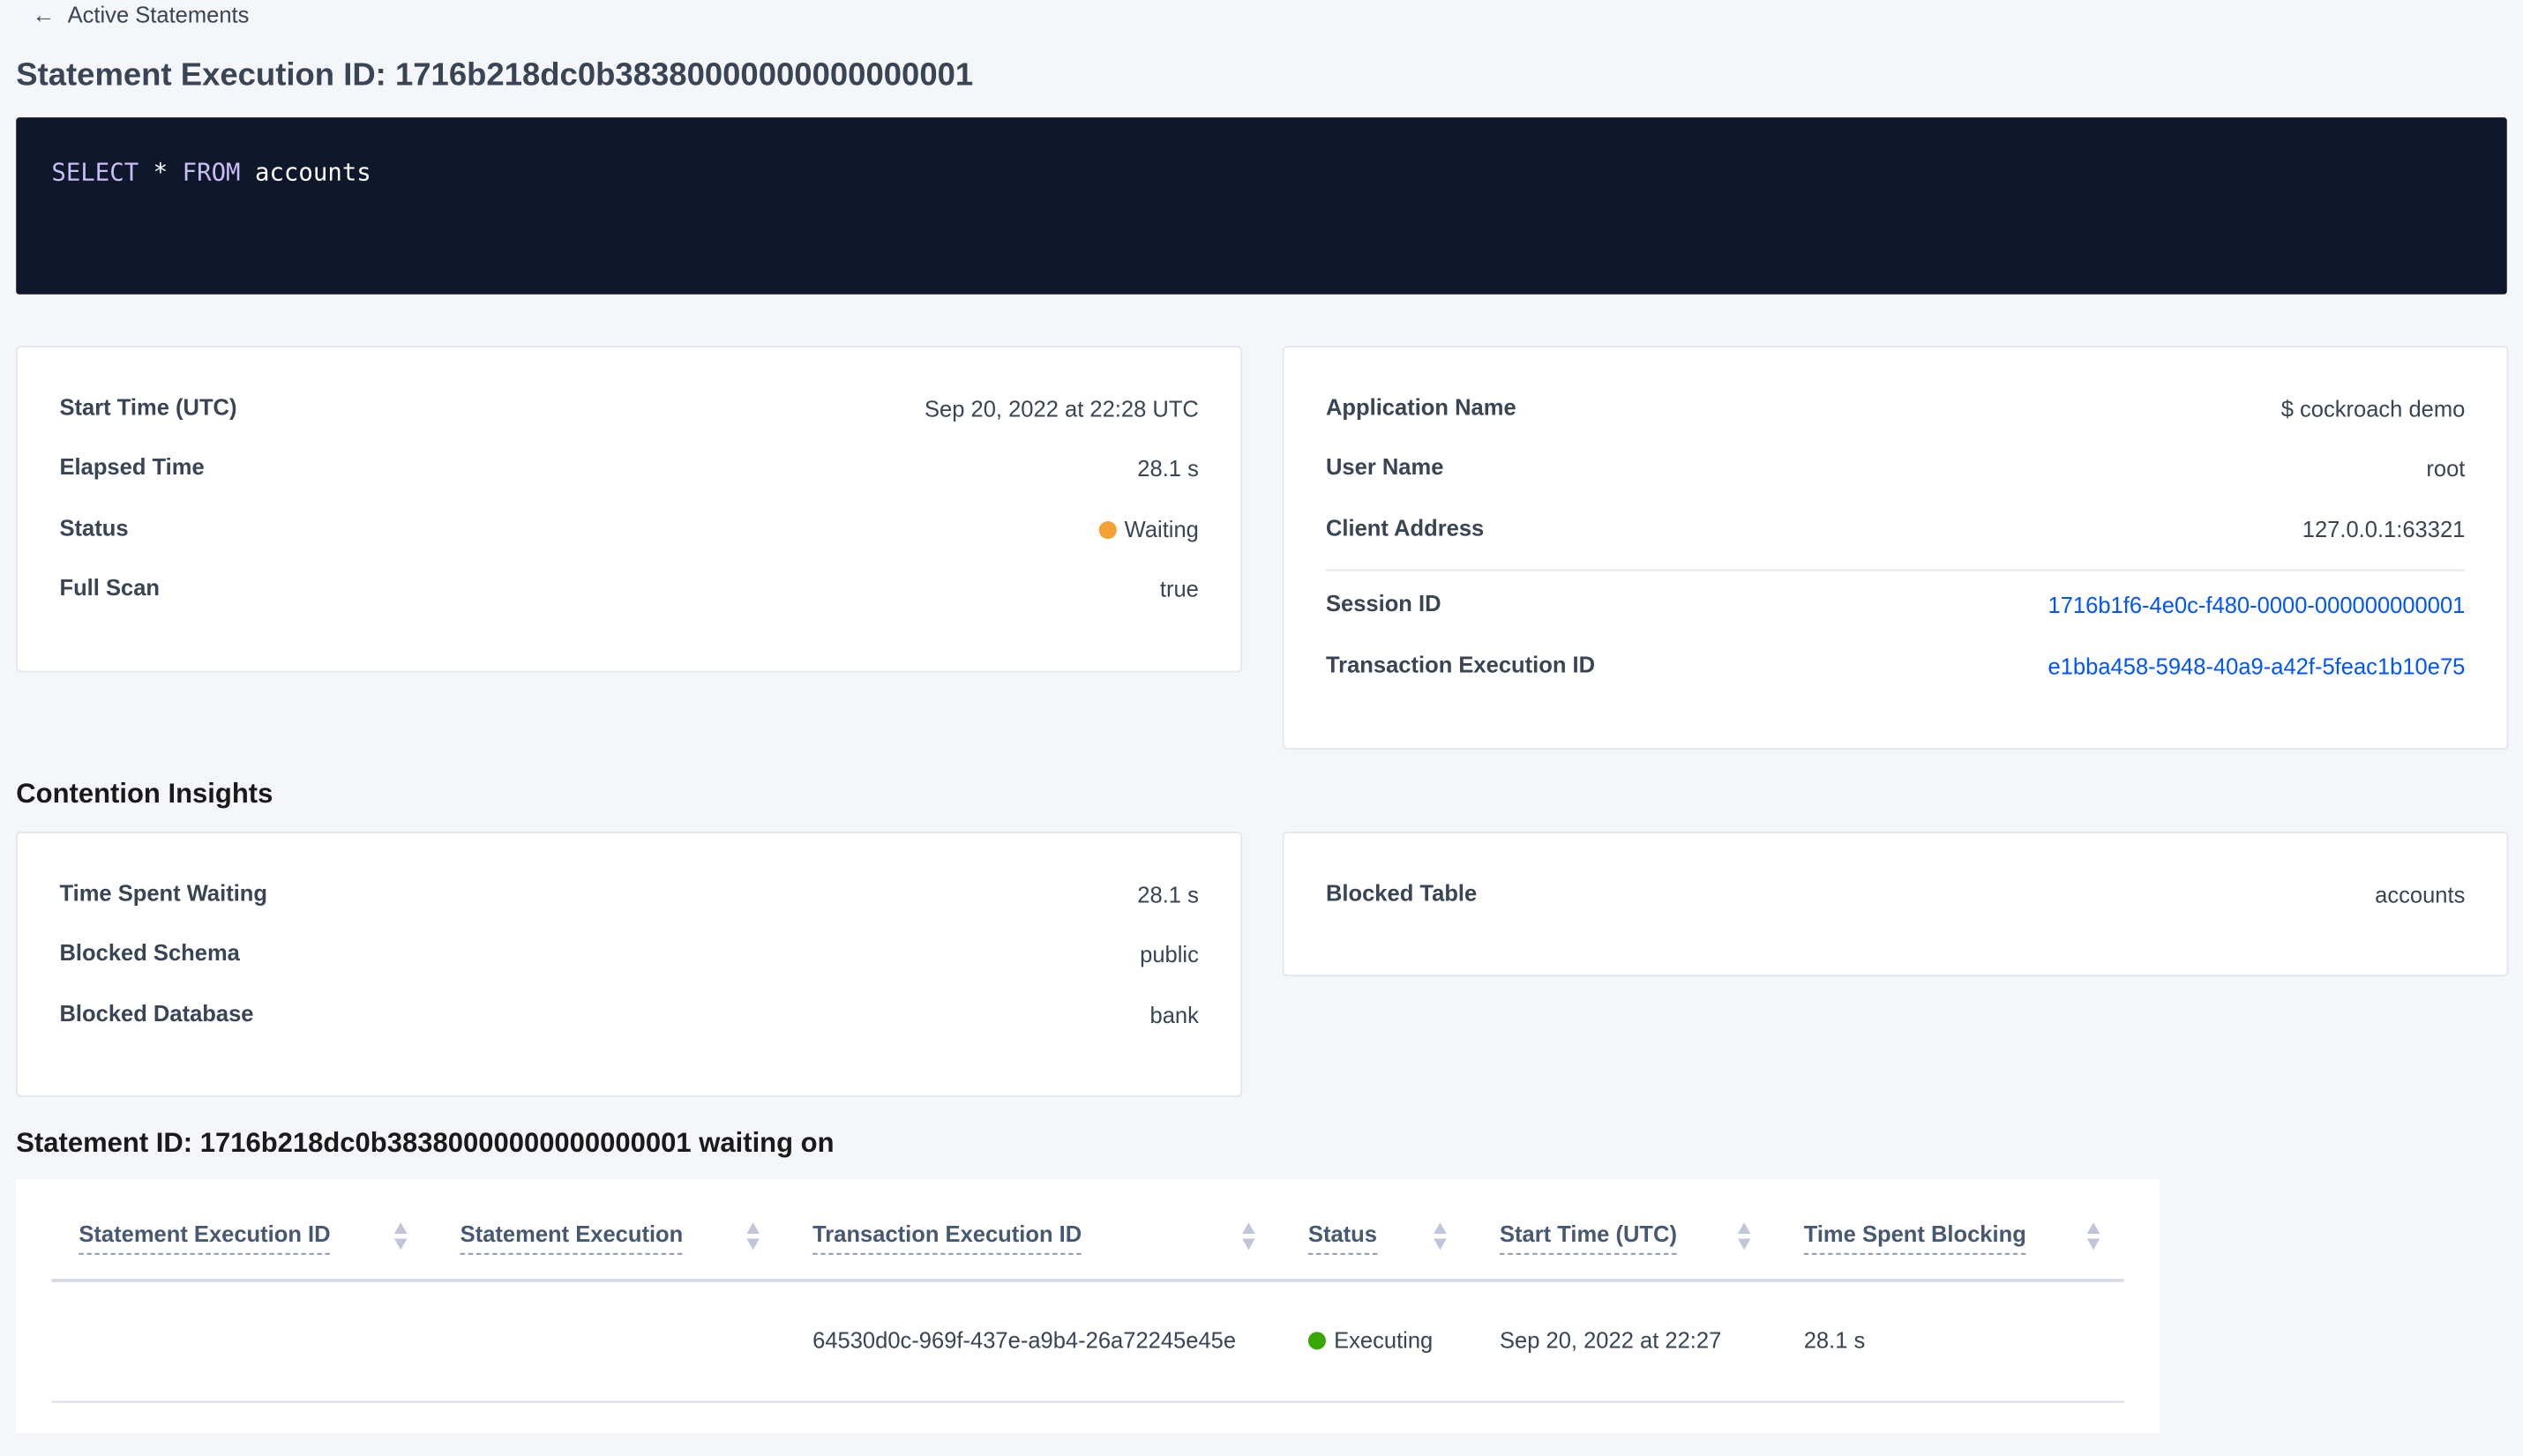  I want to click on info-label: Time Spent Waiting, so click(163, 892).